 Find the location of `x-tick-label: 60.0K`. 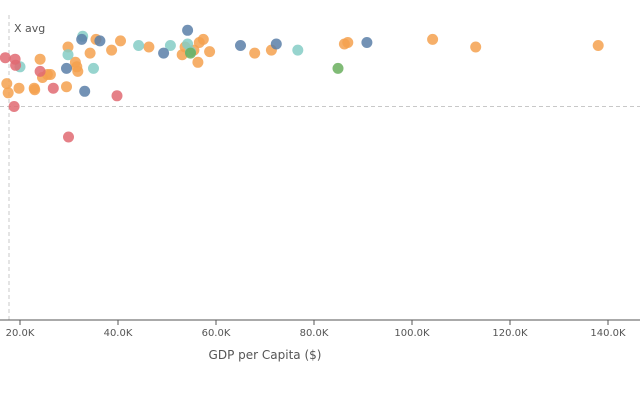

x-tick-label: 60.0K is located at coordinates (216, 333).